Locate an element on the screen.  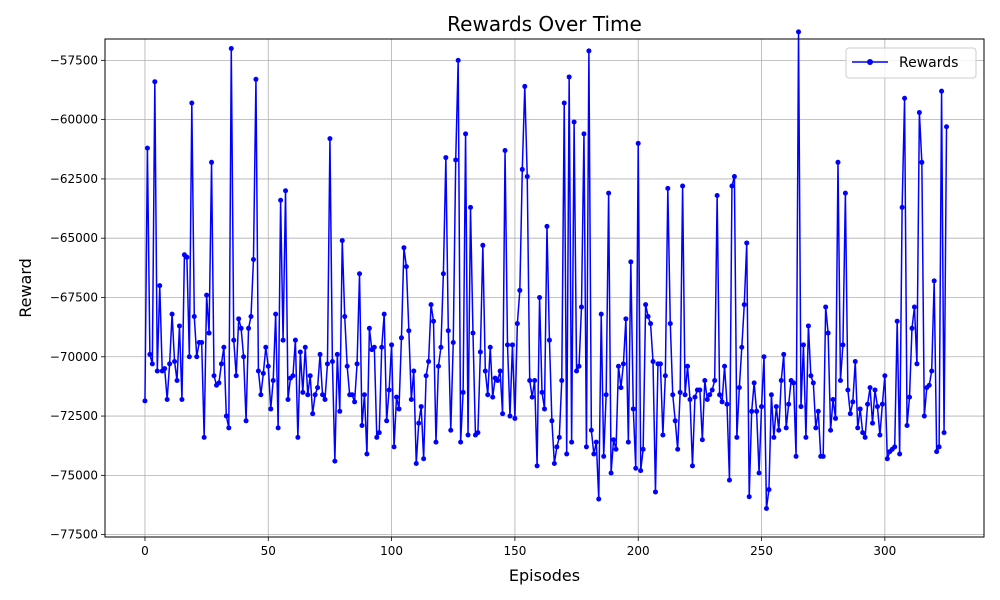
y-tick-label: −57500 is located at coordinates (74, 60).